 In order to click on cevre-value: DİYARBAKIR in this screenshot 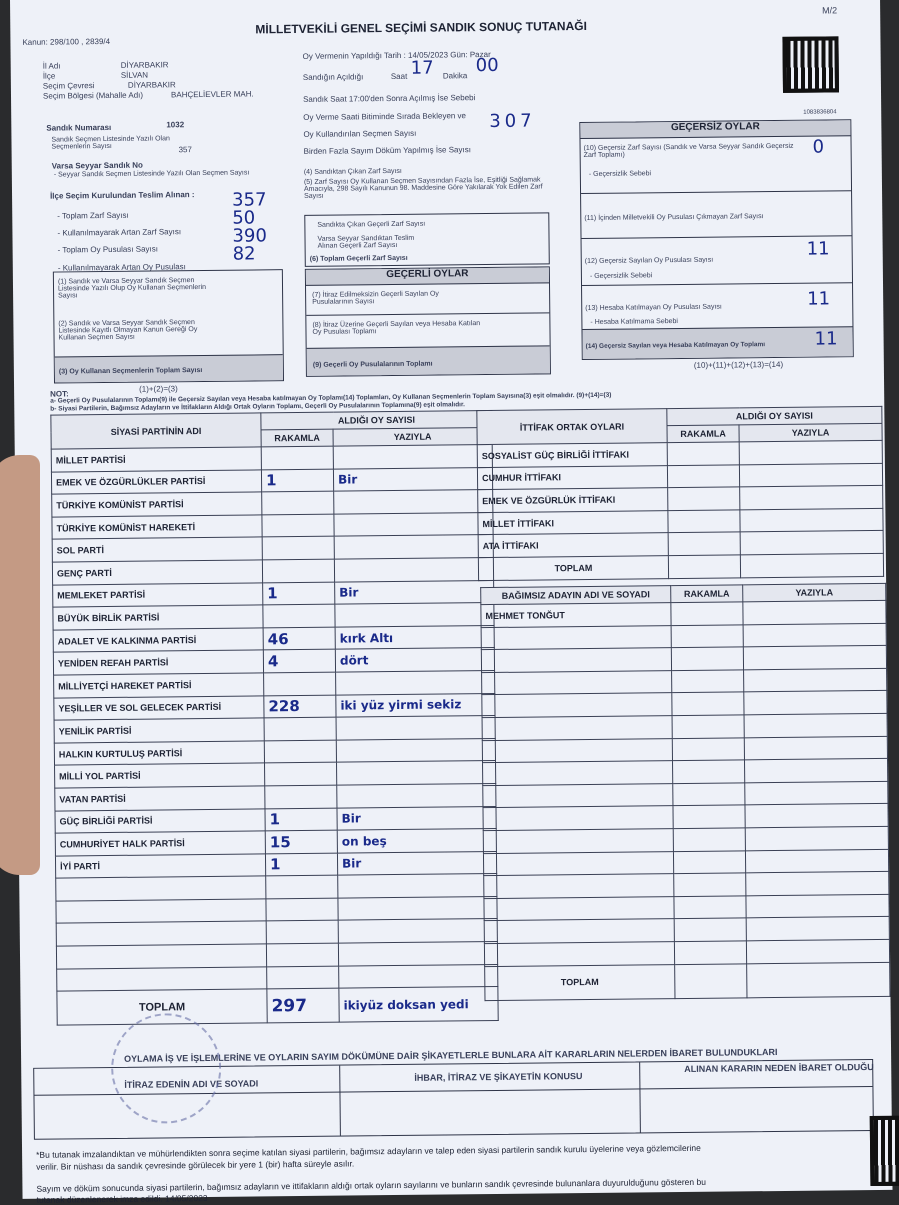, I will do `click(151, 85)`.